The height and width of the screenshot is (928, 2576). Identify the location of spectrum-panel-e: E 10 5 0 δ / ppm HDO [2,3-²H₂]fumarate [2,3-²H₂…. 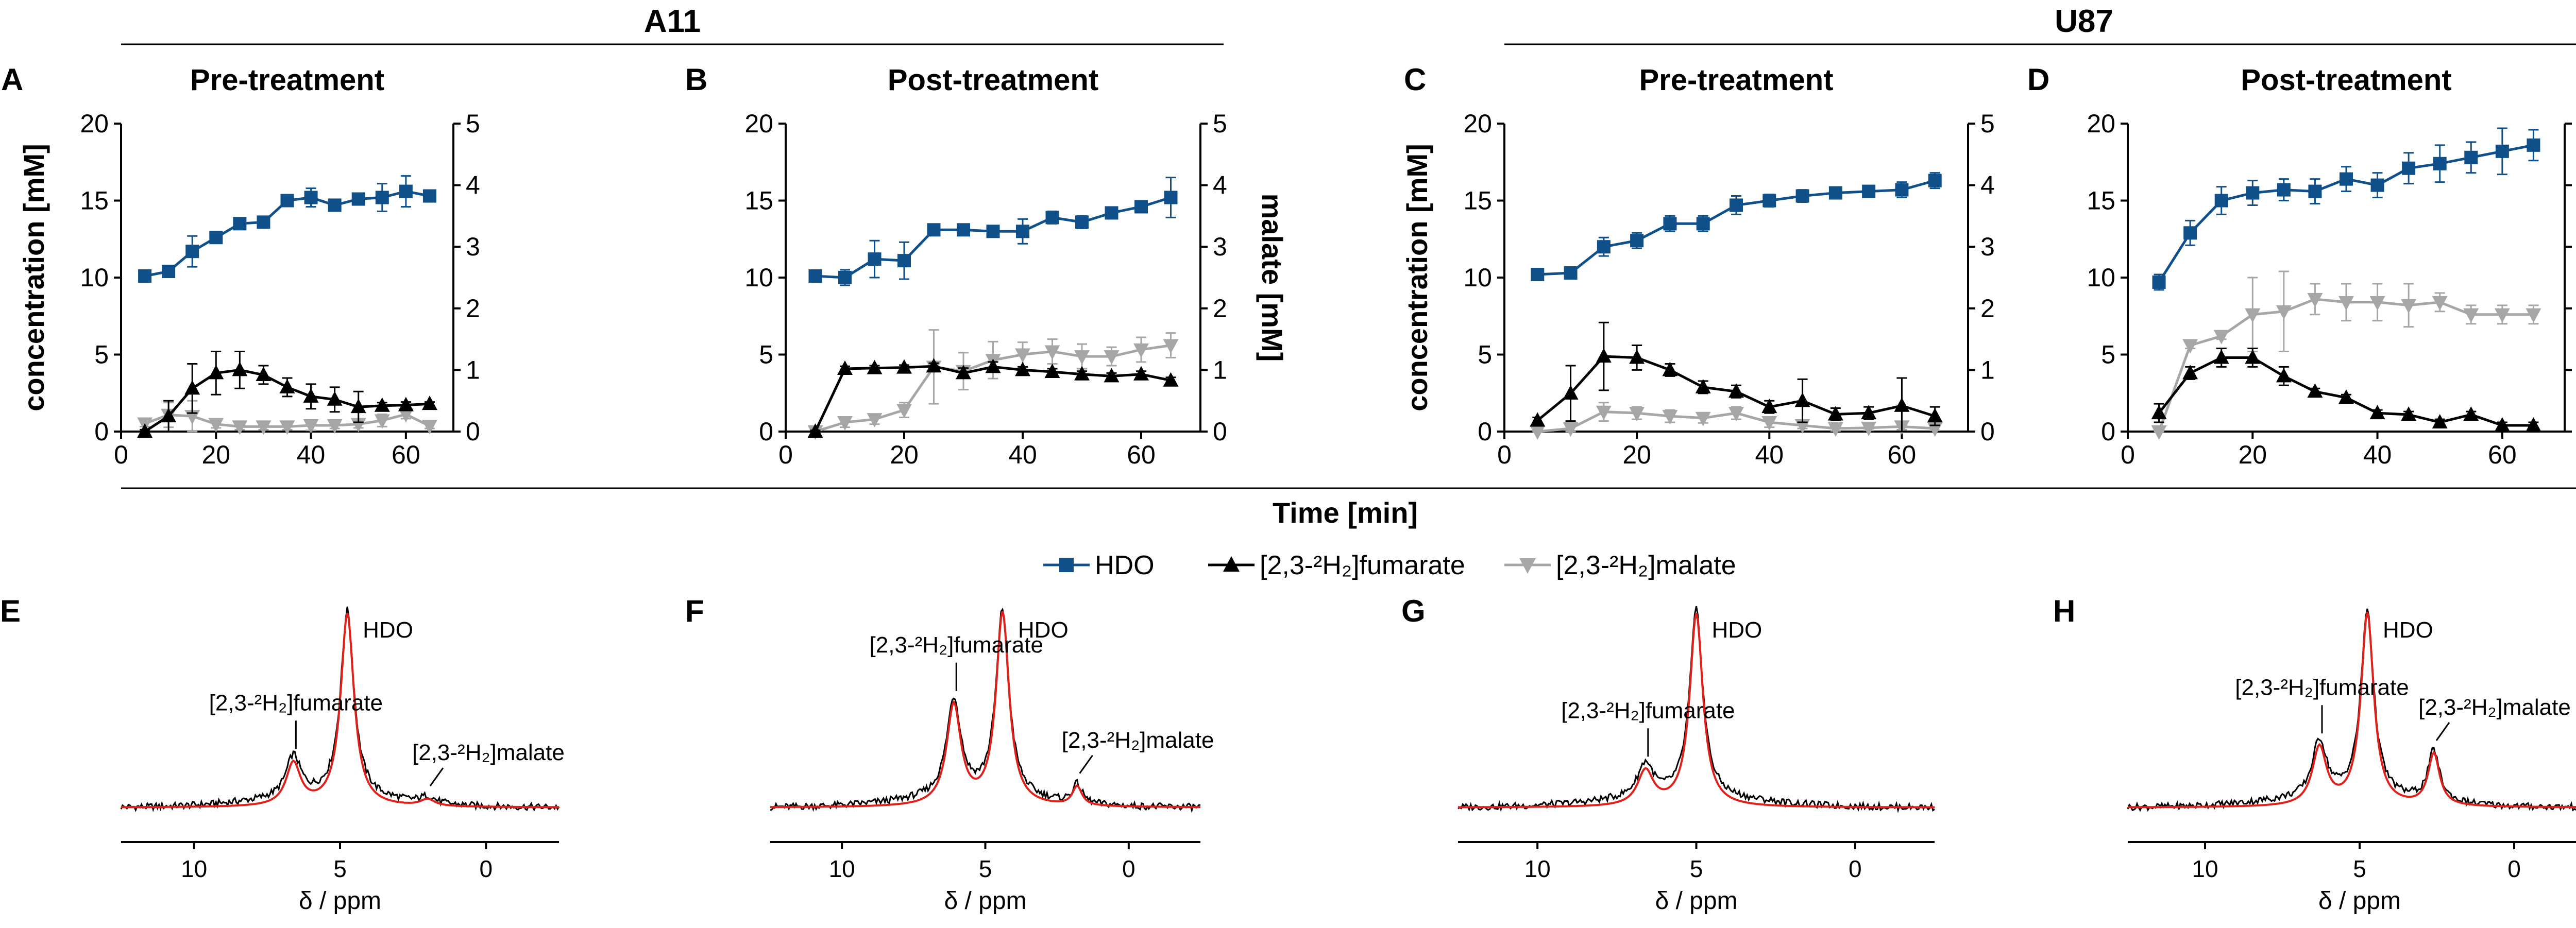
(282, 754).